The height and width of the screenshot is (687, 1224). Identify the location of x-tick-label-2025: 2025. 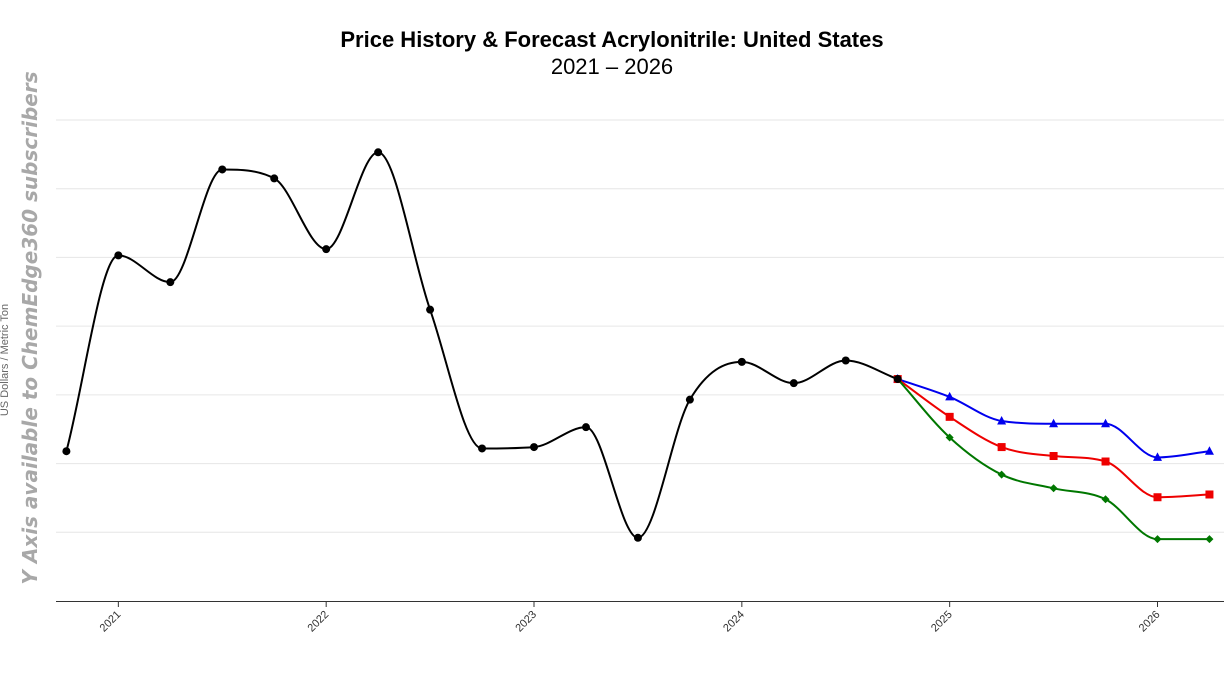
(942, 622).